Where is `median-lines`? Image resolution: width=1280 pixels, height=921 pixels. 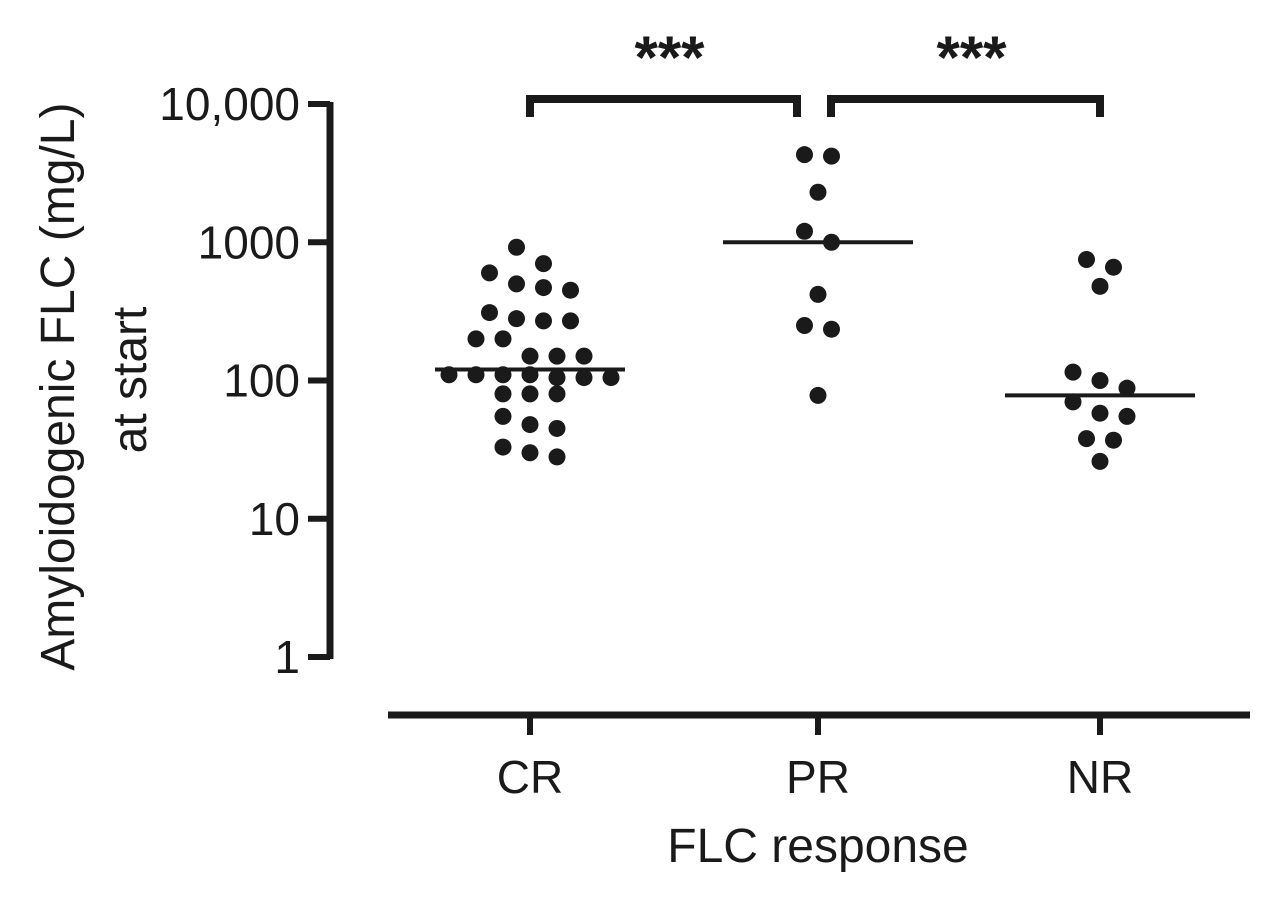 median-lines is located at coordinates (815, 319).